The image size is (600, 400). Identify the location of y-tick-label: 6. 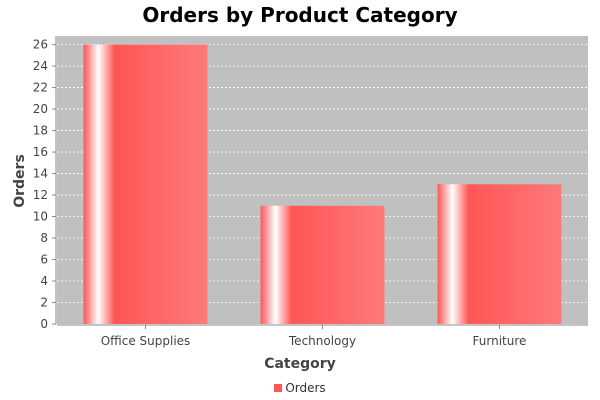
(44, 260).